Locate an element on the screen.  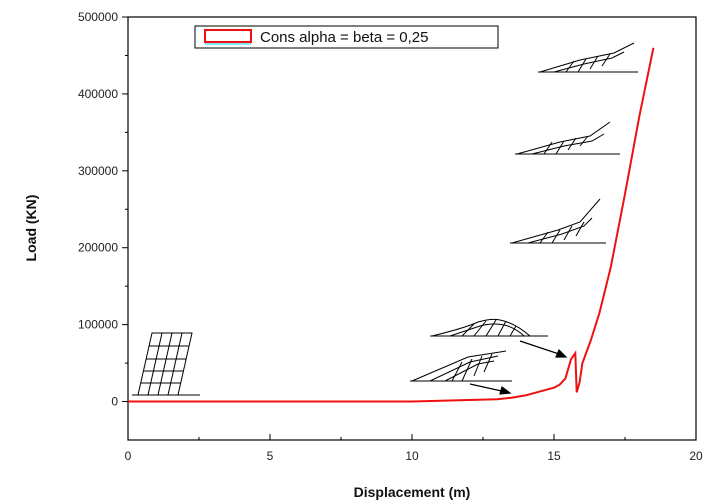
legend-swatch is located at coordinates (228, 36).